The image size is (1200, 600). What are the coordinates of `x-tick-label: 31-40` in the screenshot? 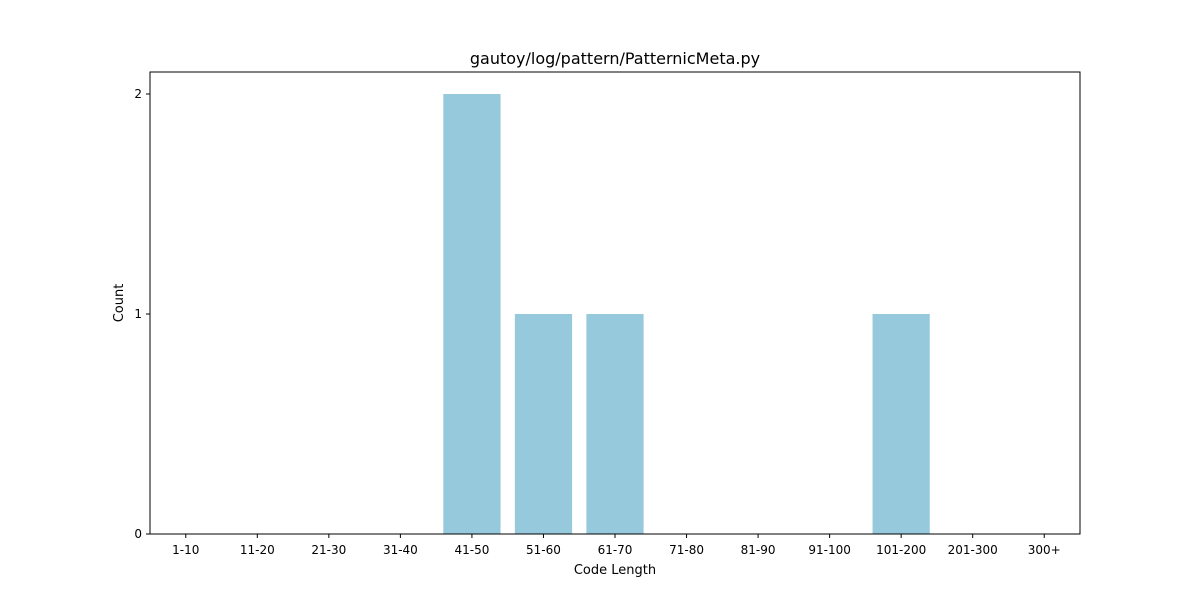 It's located at (400, 550).